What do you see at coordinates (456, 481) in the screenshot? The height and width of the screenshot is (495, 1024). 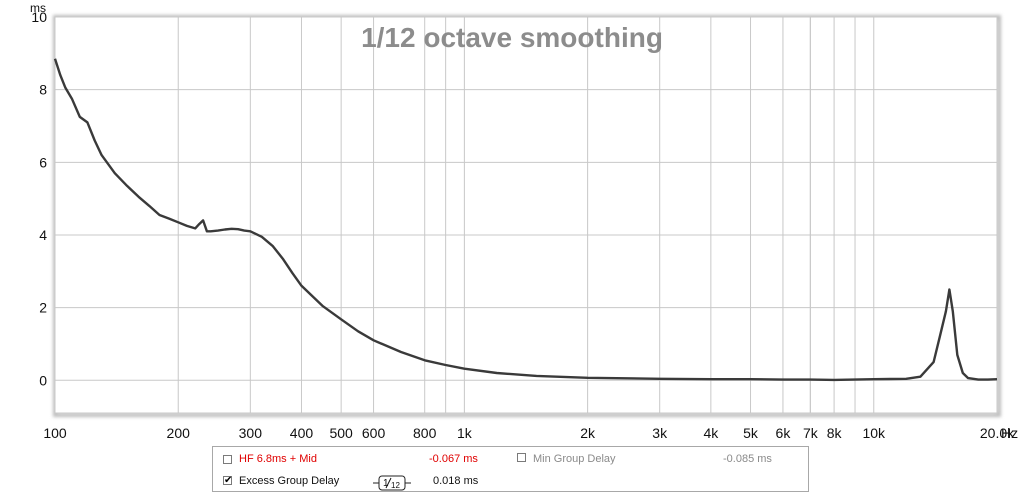 I see `excess-group-delay-value: 0.018 ms` at bounding box center [456, 481].